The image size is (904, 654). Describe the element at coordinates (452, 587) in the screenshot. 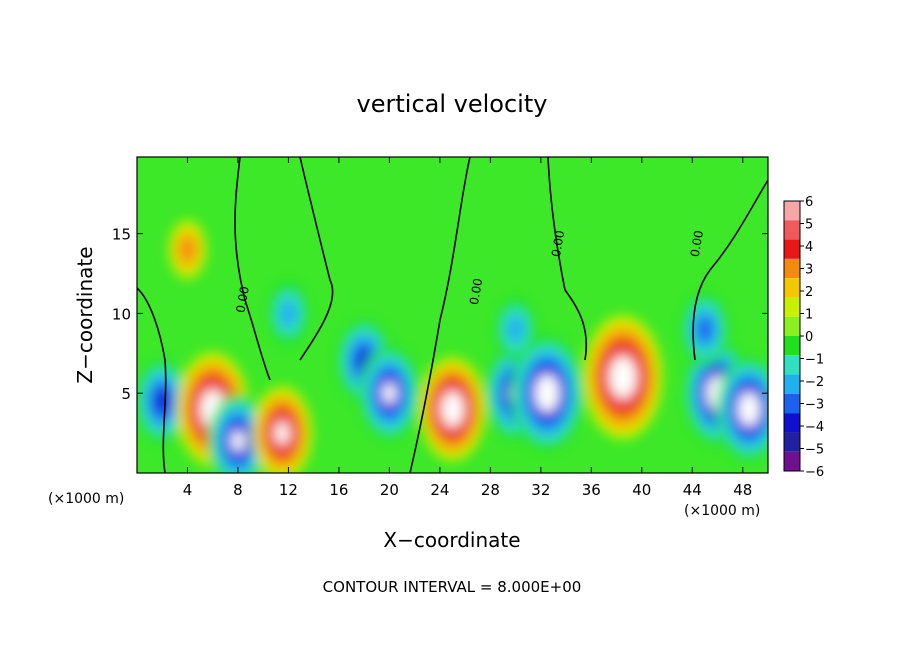

I see `contour-interval-note: CONTOUR INTERVAL = 8.000E+00` at that location.